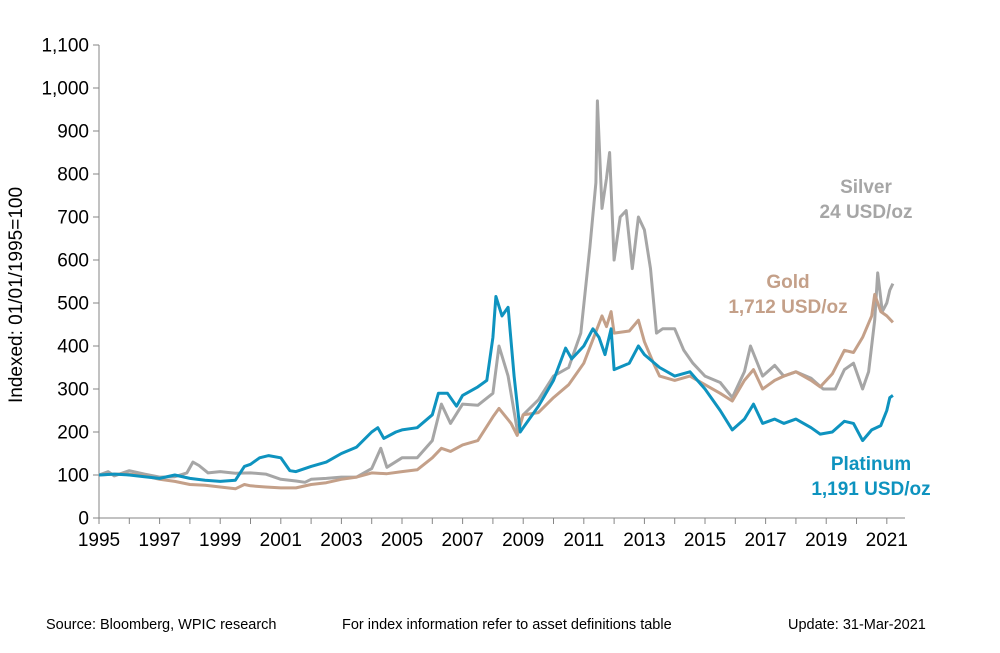  What do you see at coordinates (402, 540) in the screenshot?
I see `x-tick-label: 2005` at bounding box center [402, 540].